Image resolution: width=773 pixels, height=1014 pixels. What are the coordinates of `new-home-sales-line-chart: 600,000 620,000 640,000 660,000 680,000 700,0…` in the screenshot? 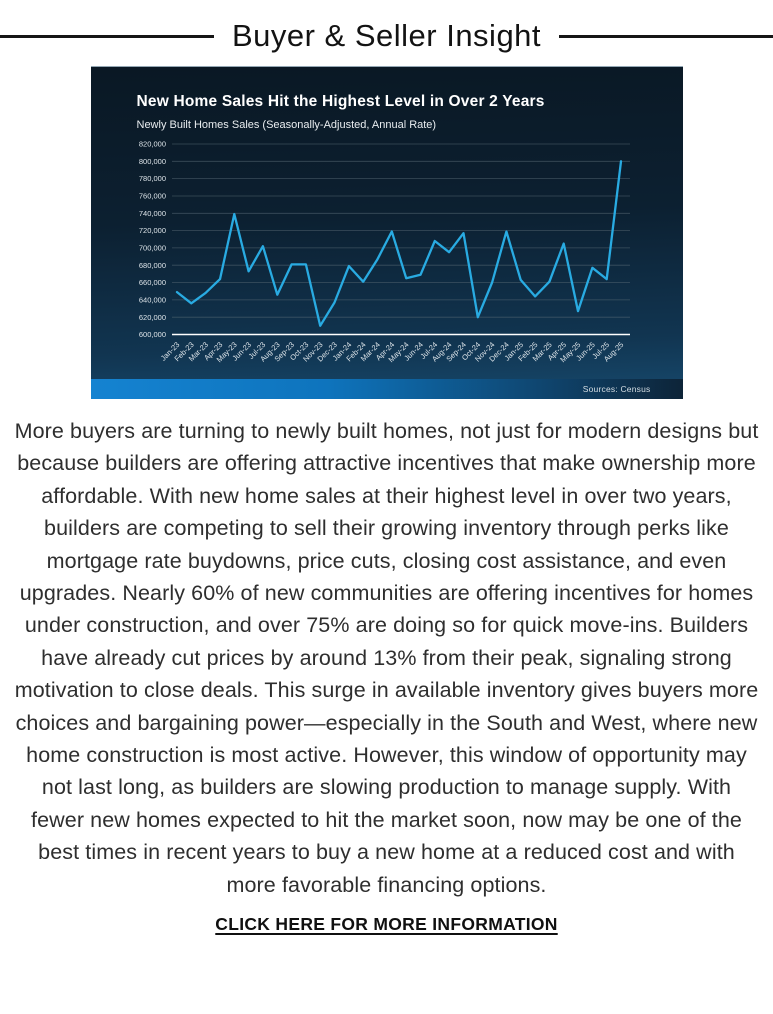 It's located at (384, 252).